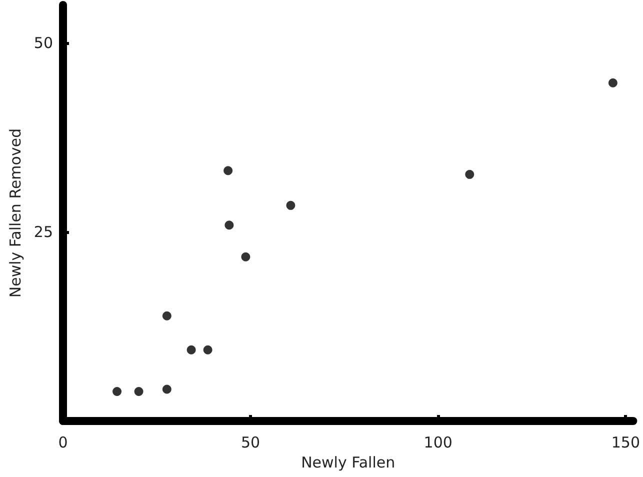 This screenshot has height=477, width=643. I want to click on x-tick-label: 50, so click(250, 443).